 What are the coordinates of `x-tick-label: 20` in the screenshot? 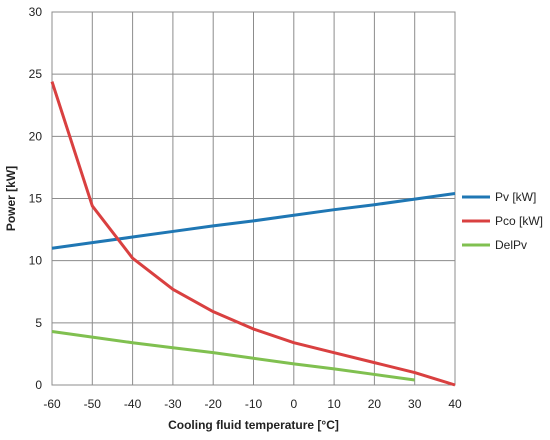 It's located at (375, 404).